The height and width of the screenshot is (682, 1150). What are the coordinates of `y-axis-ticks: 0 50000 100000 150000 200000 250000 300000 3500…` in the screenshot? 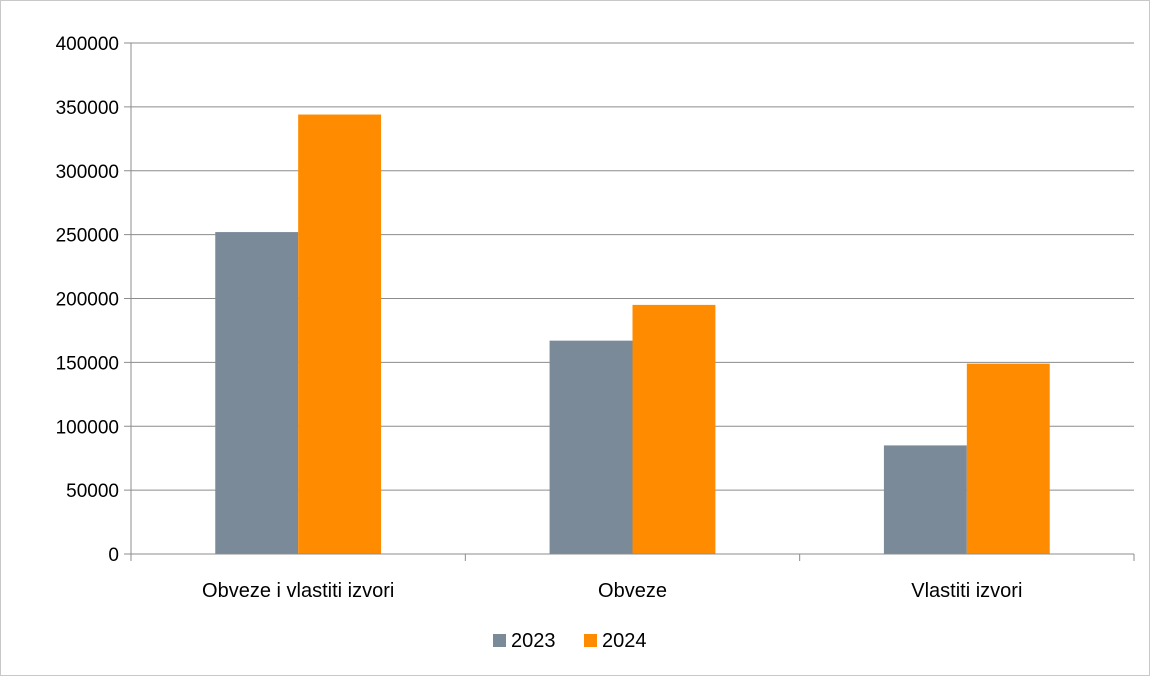 It's located at (87, 300).